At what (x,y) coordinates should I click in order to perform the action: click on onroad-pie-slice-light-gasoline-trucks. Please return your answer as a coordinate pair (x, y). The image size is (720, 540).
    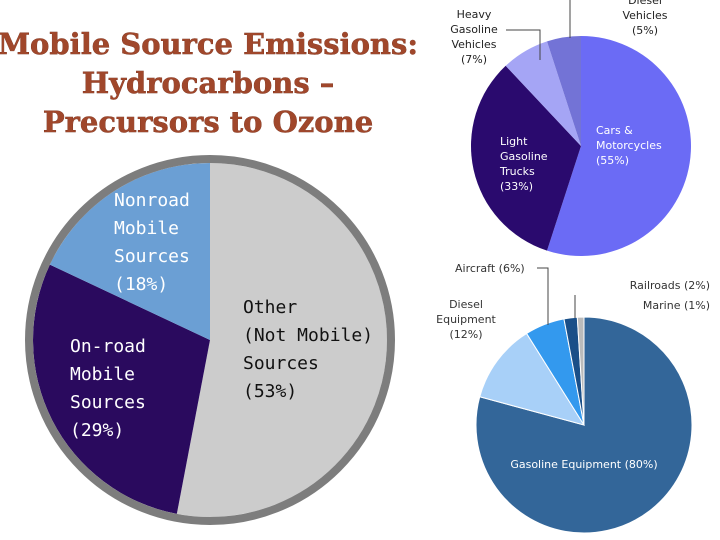
    Looking at the image, I should click on (525, 158).